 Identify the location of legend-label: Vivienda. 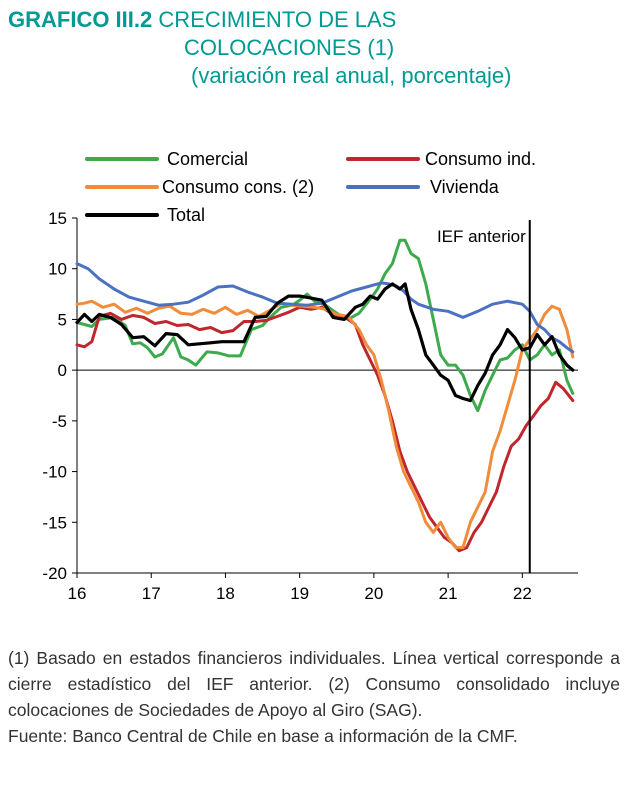
(465, 187).